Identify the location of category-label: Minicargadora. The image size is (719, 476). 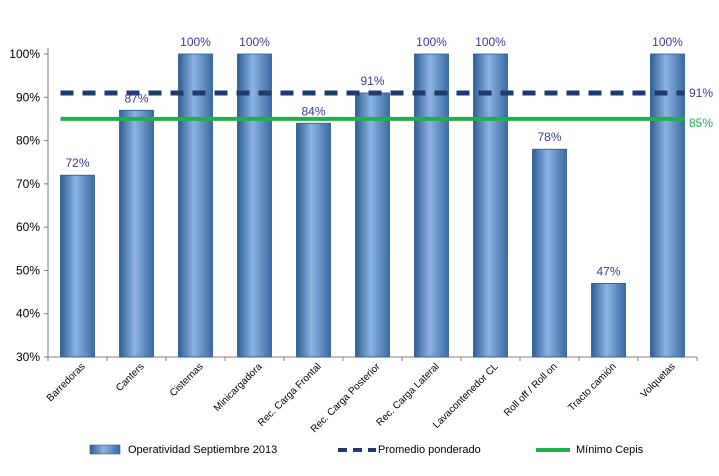
(238, 387).